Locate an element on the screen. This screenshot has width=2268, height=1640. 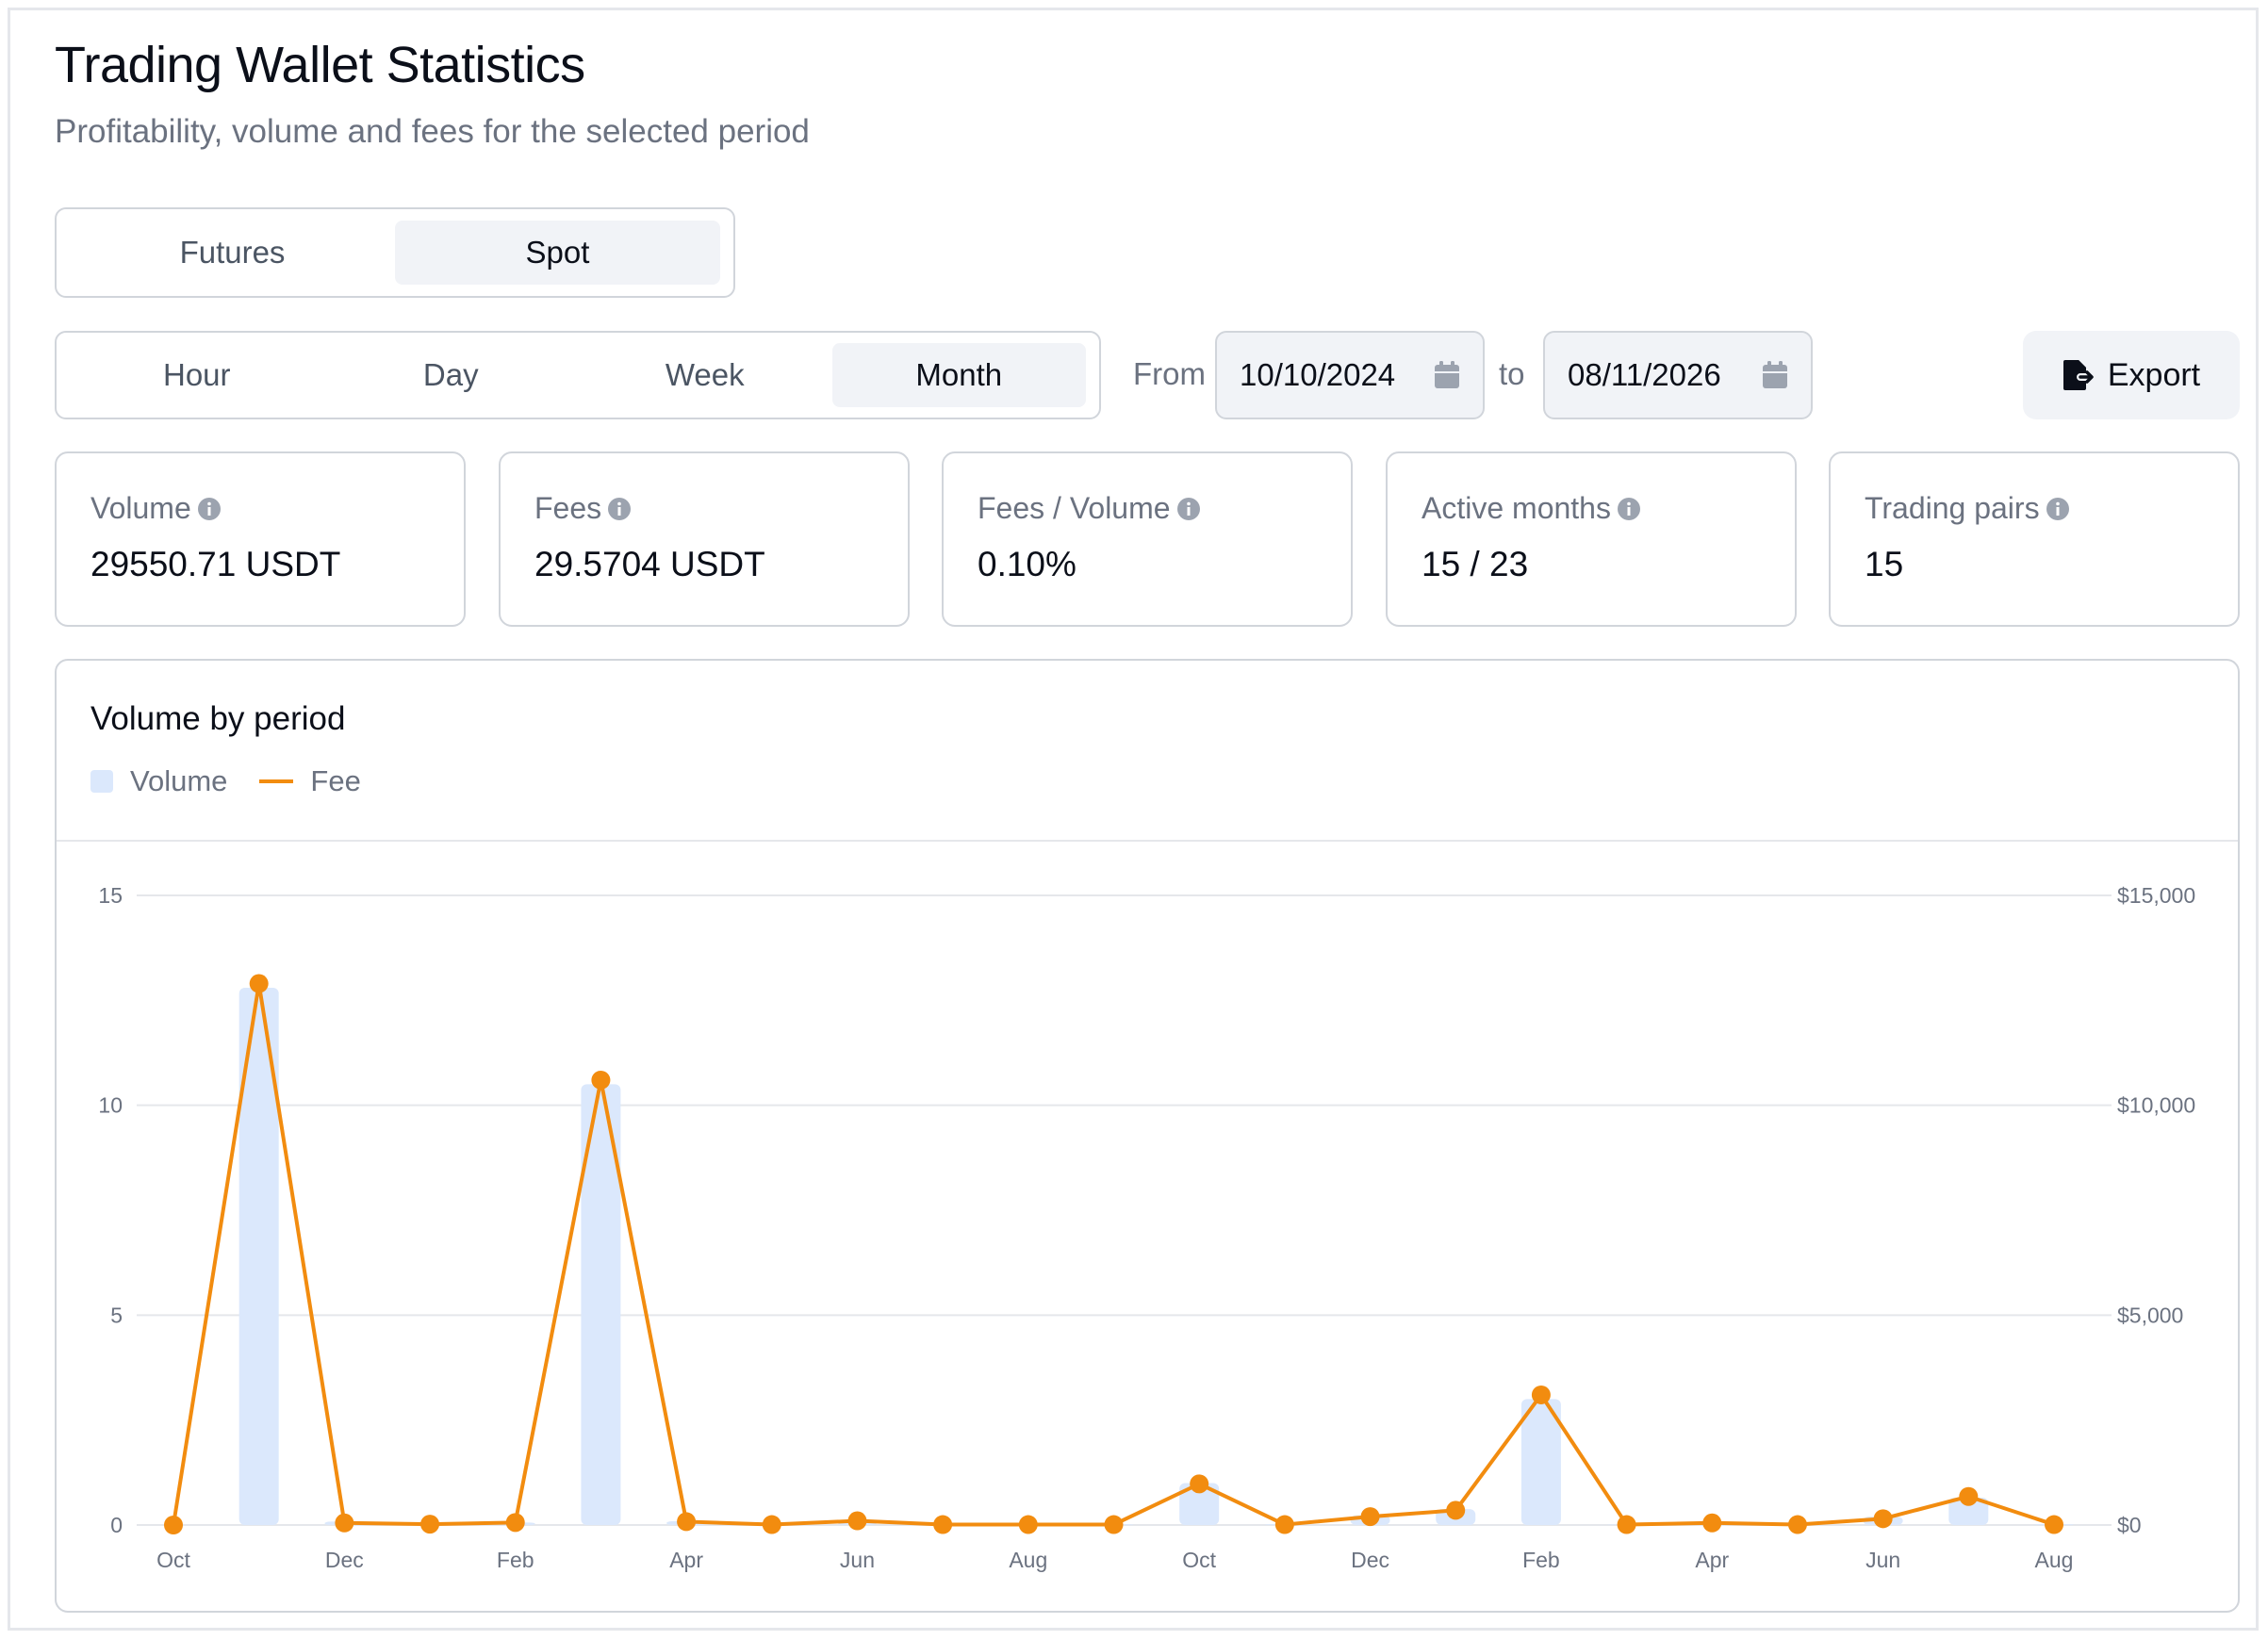
legend-swatch-fee is located at coordinates (276, 781).